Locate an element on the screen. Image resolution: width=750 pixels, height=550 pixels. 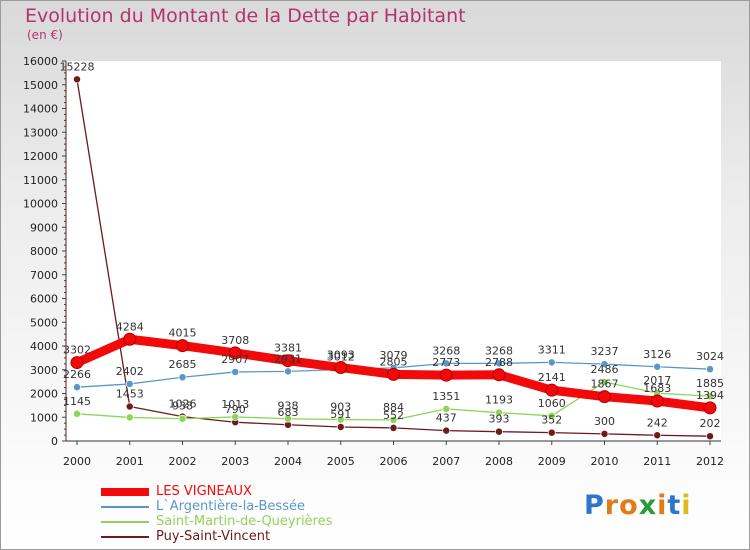
data-label: 4284 is located at coordinates (130, 326).